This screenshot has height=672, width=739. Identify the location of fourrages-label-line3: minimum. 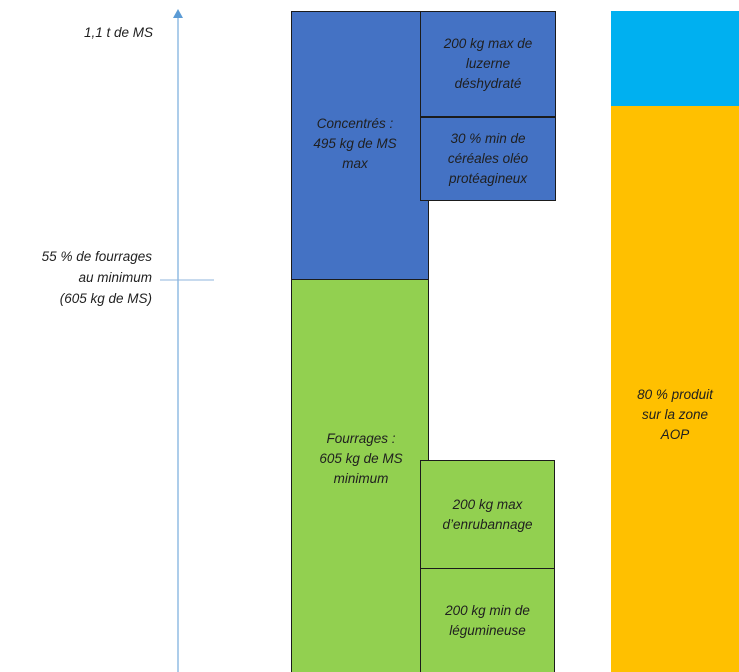
(361, 478).